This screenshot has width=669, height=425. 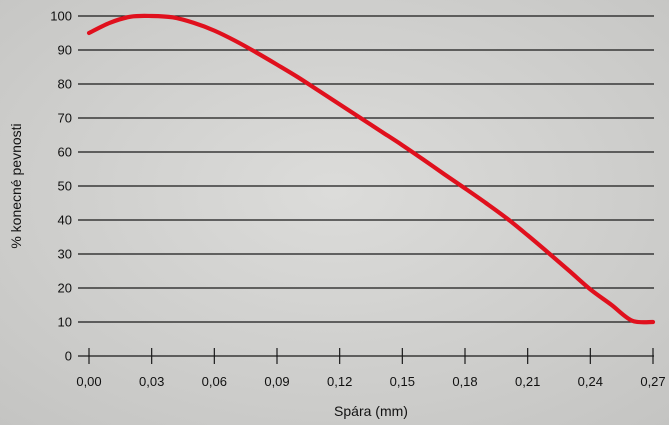 I want to click on y-axis-tick-labels: 0 10 20 30 40 50 60 70 80 90 100, so click(x=61, y=186).